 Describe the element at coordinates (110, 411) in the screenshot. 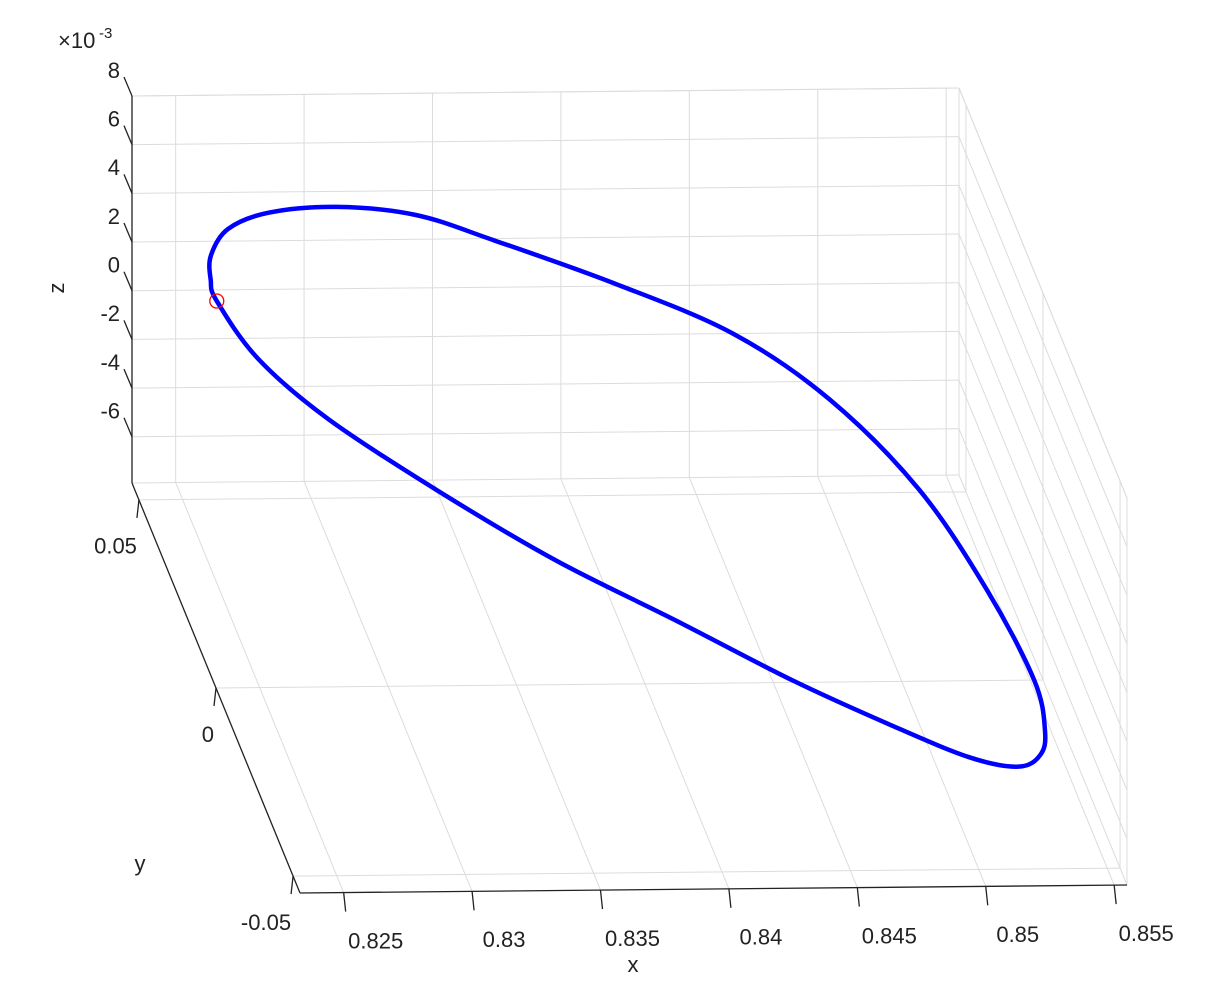

I see `z-tick-label: -6` at that location.